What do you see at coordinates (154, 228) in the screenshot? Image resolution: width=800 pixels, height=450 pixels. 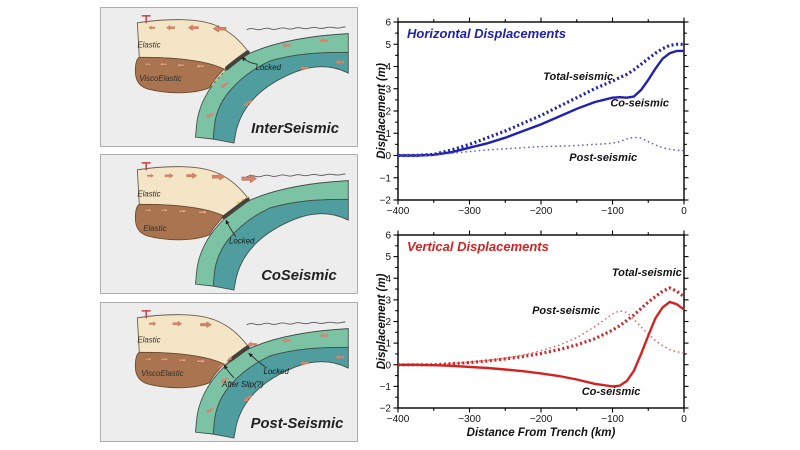 I see `mantle-label: Elastic` at bounding box center [154, 228].